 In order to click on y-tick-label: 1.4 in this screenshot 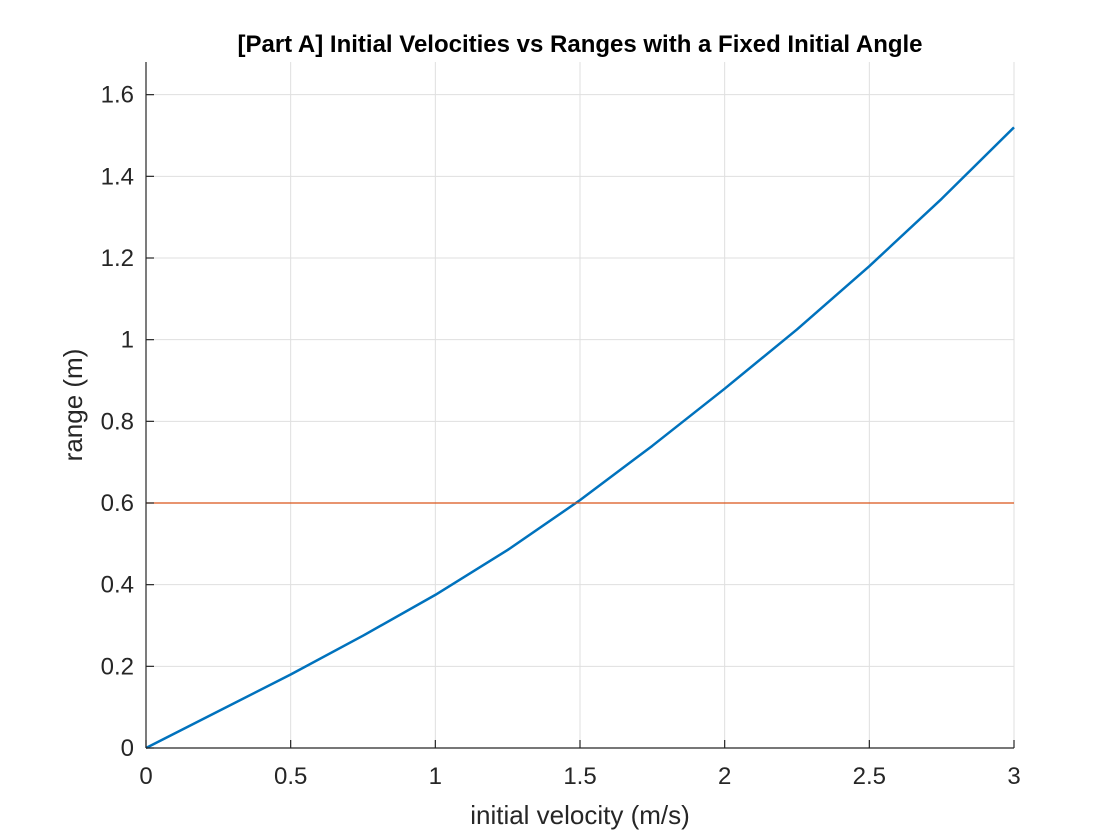, I will do `click(117, 176)`.